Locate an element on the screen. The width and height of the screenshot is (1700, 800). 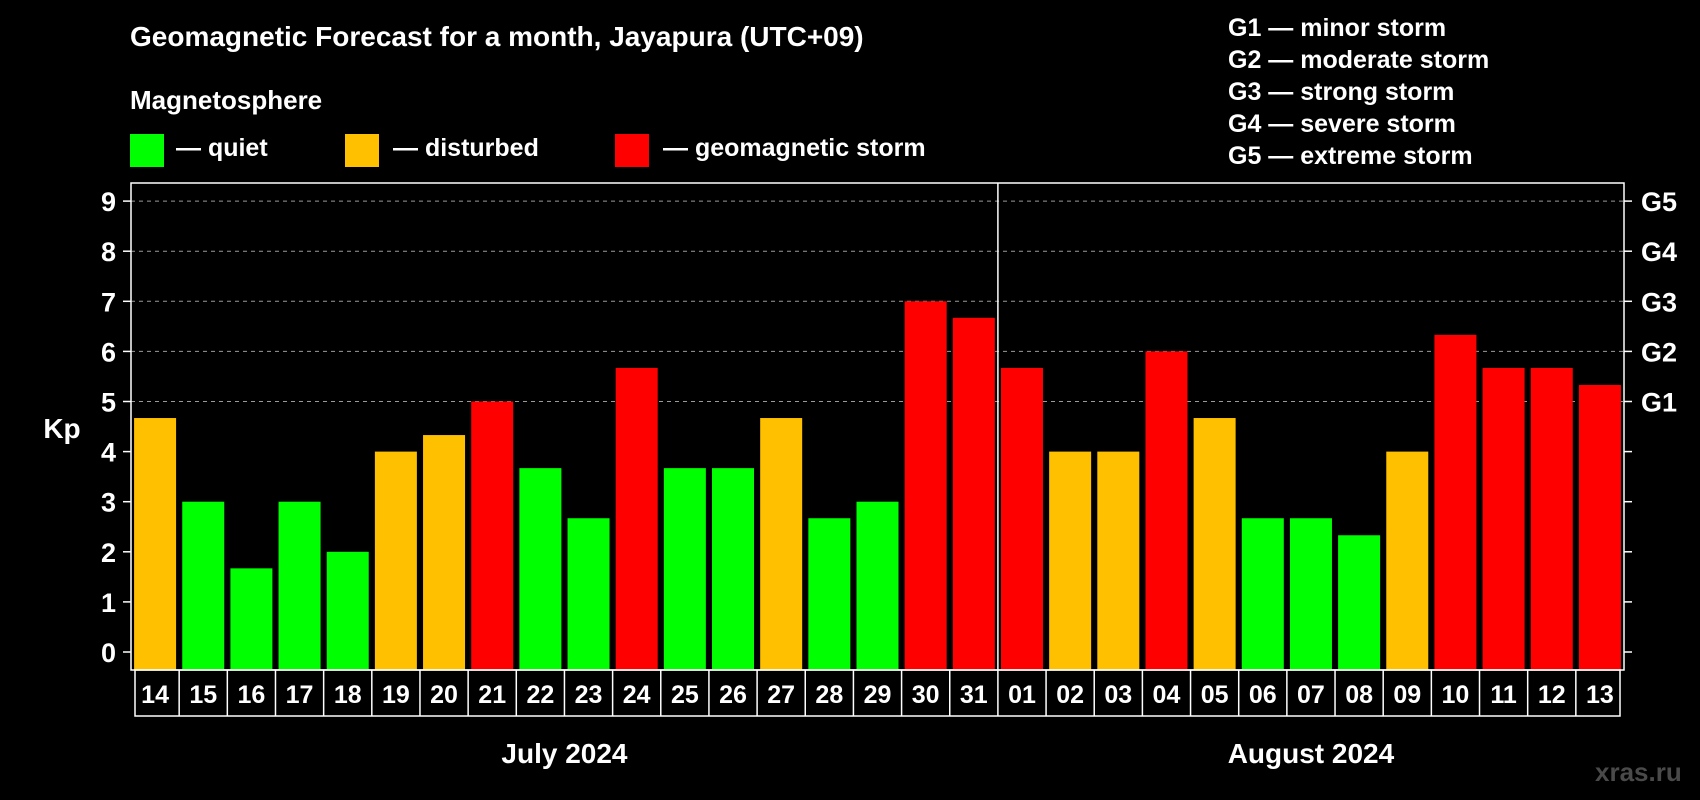
date-label-15: 15 is located at coordinates (203, 695).